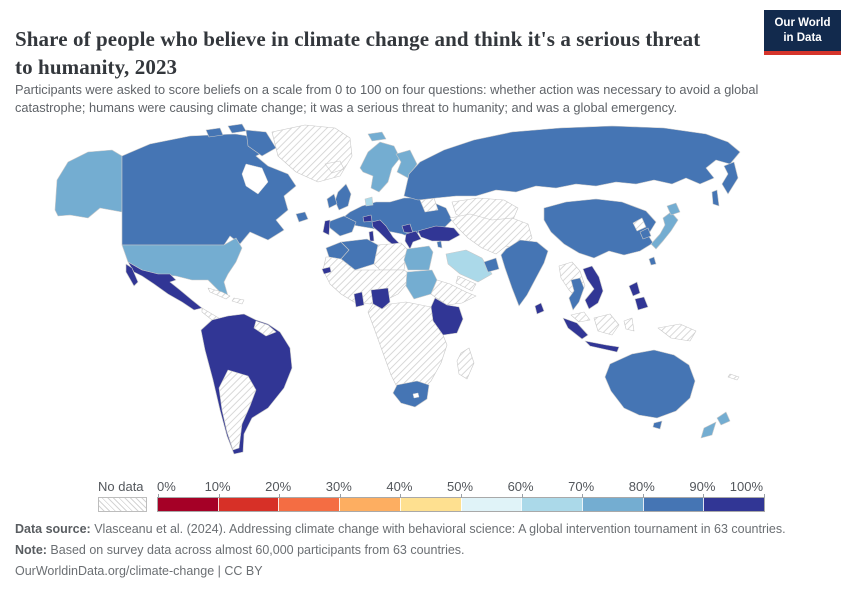 The height and width of the screenshot is (600, 850). What do you see at coordinates (730, 178) in the screenshot?
I see `country-kamchatka` at bounding box center [730, 178].